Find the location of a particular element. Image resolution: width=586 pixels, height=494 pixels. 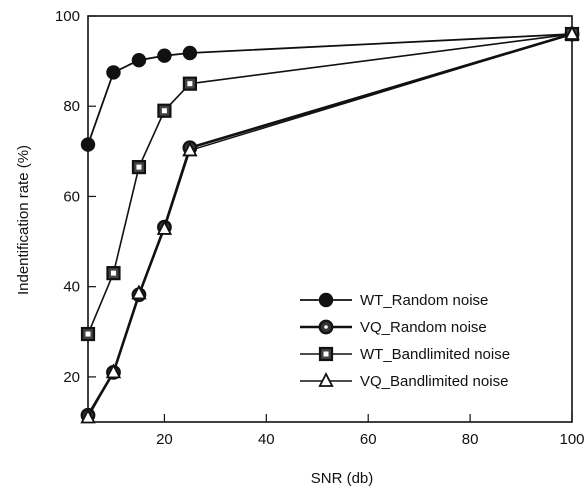

marker-center-dot is located at coordinates (326, 327).